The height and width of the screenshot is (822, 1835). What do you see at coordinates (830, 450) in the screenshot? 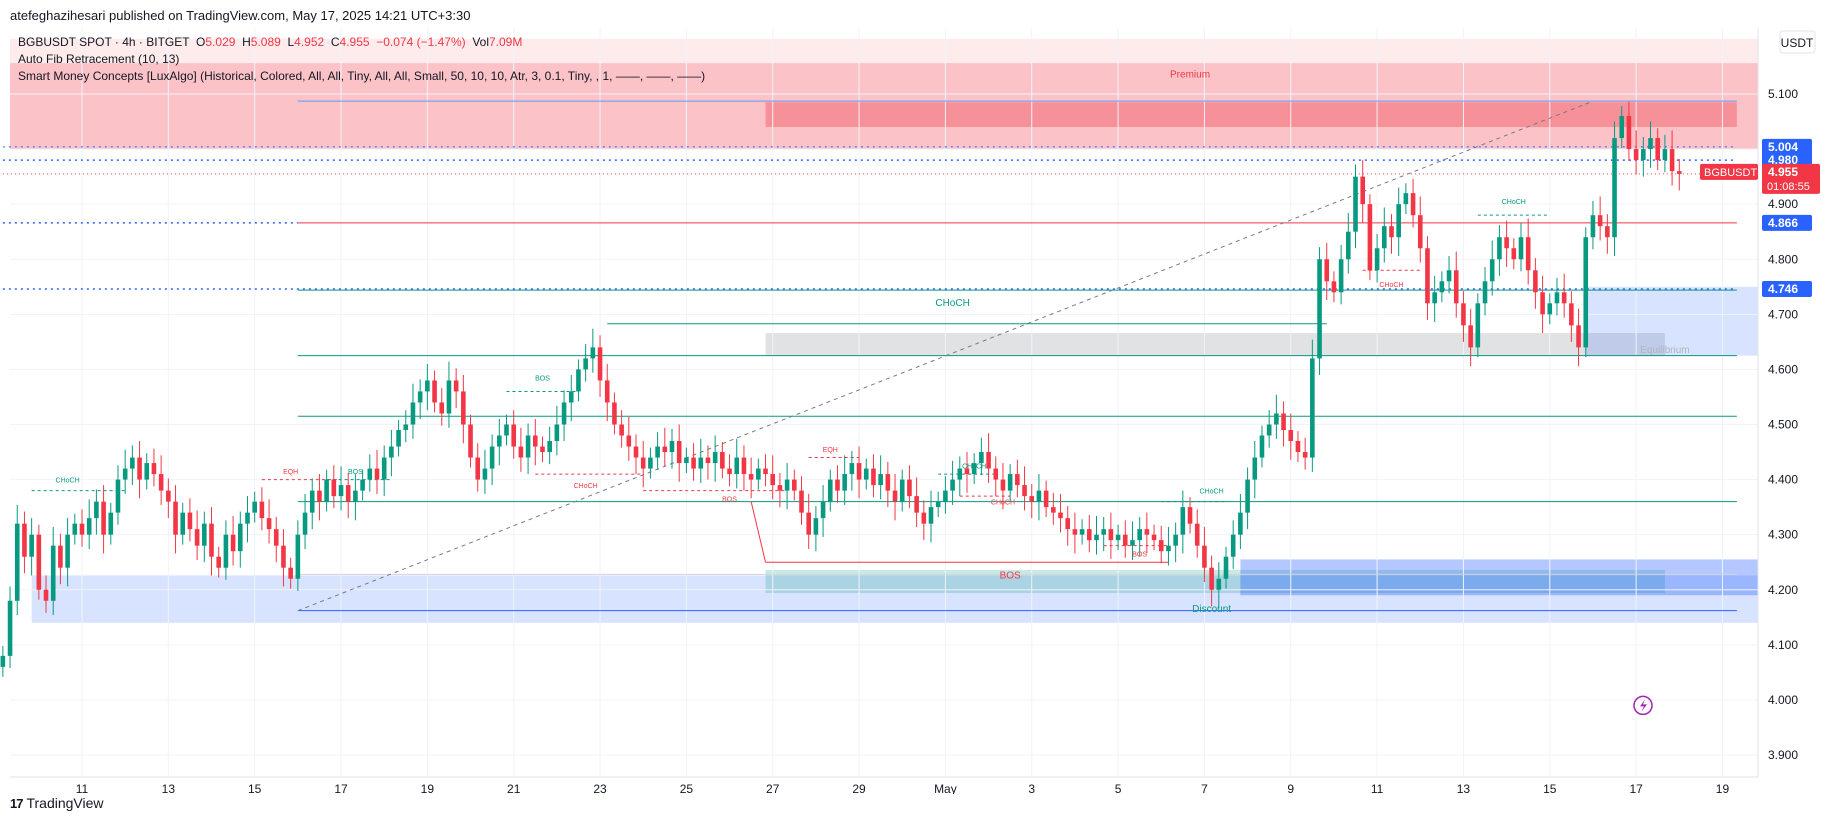
I see `annotation-label: EQH` at bounding box center [830, 450].